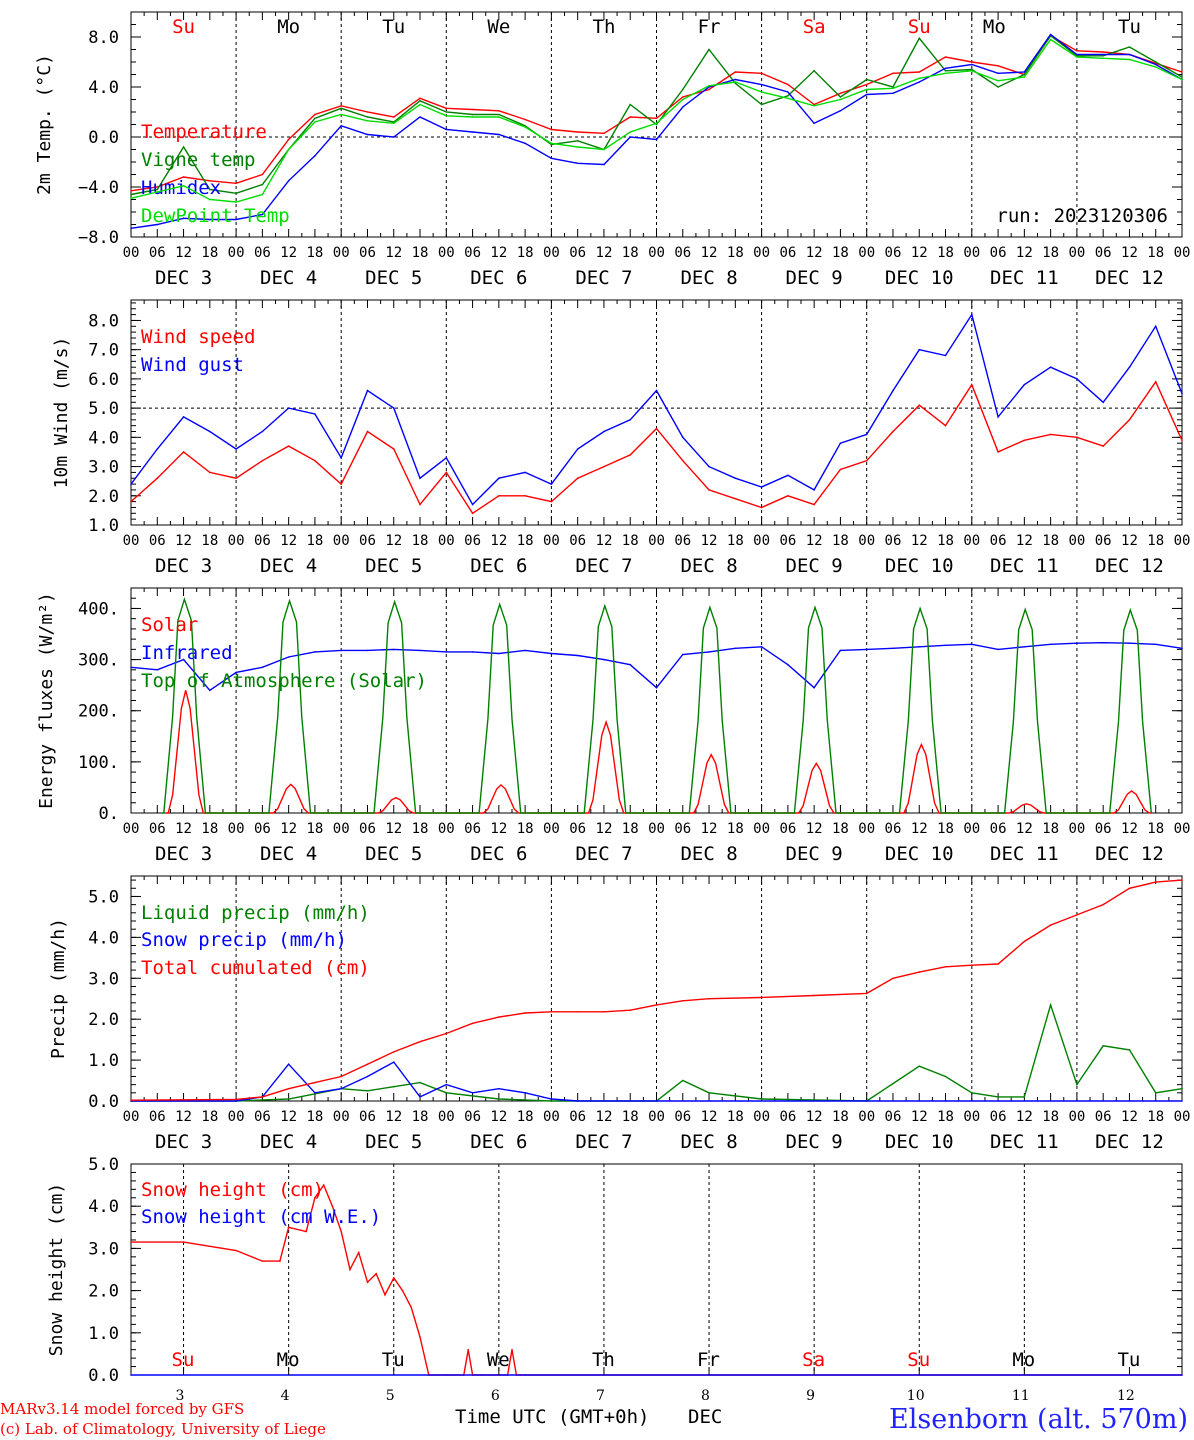 Image resolution: width=1194 pixels, height=1440 pixels. Describe the element at coordinates (603, 566) in the screenshot. I see `date-label: DEC 7` at that location.